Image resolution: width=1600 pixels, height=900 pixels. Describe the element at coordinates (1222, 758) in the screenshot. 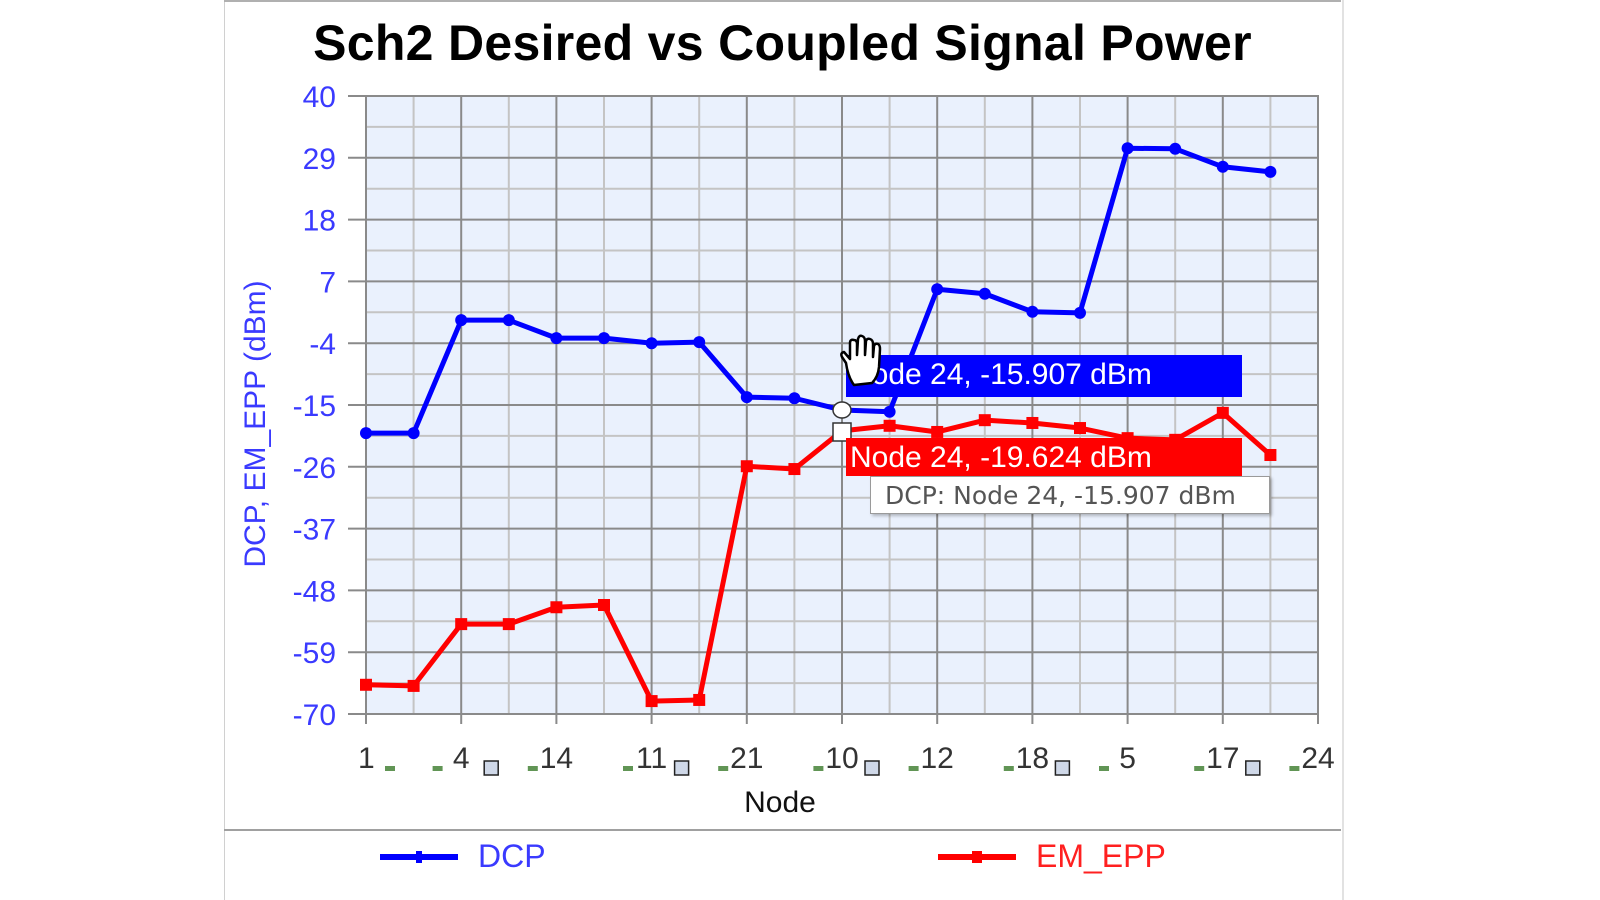

I see `x-tick-label: 17` at that location.